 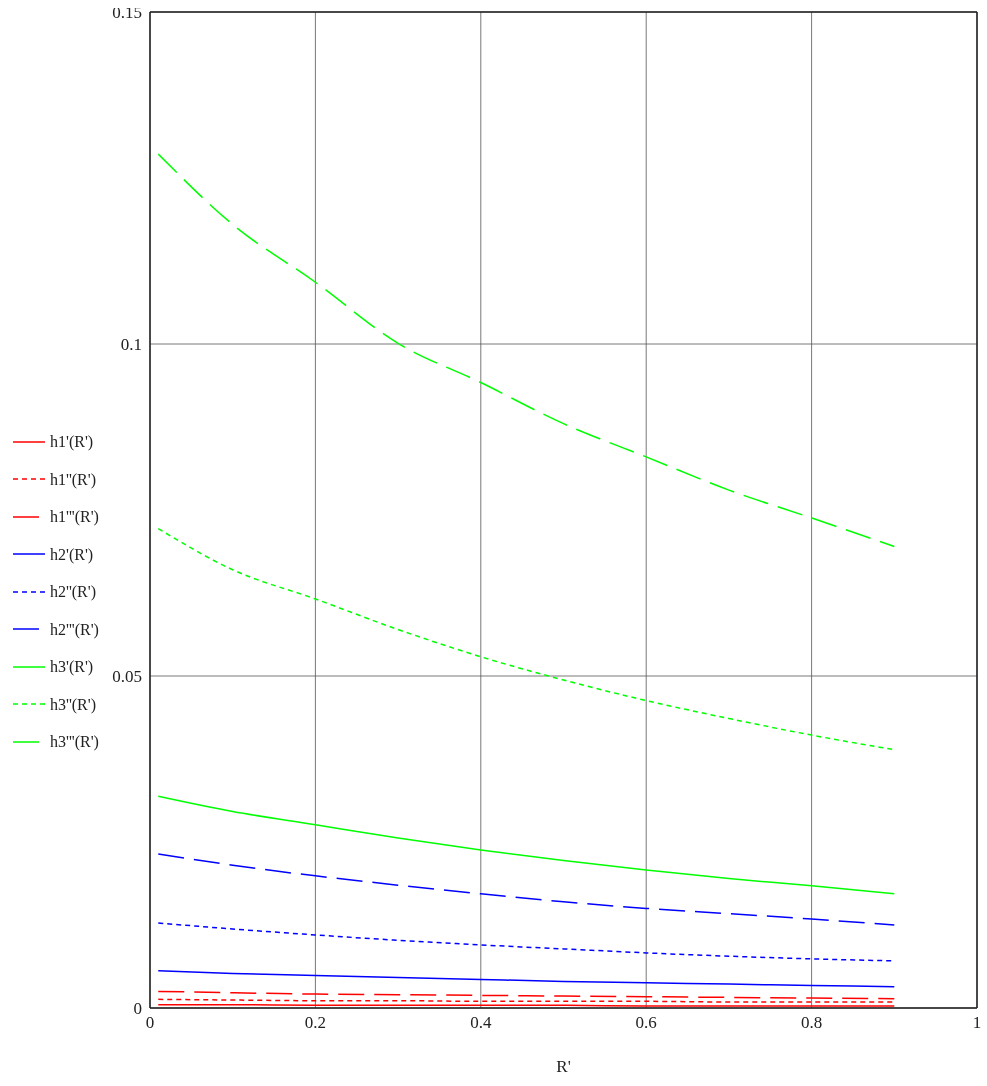 I want to click on legend-label: h3'''(R'), so click(x=74, y=742).